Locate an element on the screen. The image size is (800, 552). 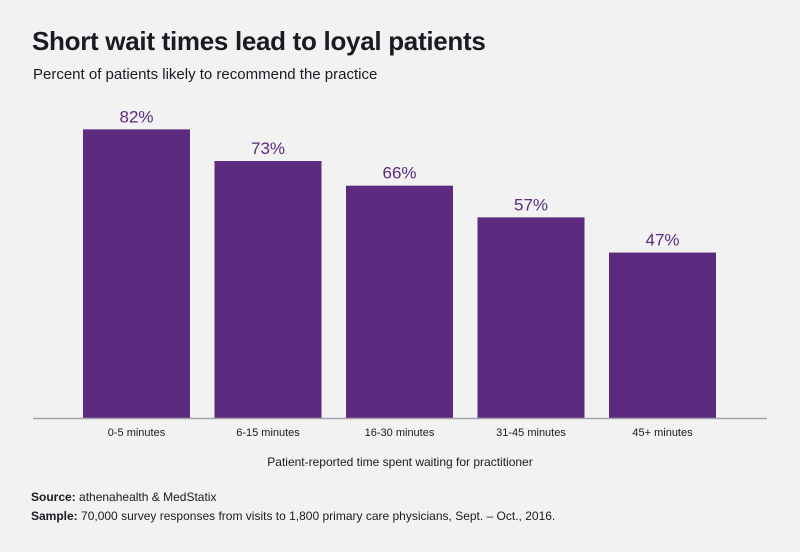
x-tick-label: 31-45 minutes is located at coordinates (531, 433).